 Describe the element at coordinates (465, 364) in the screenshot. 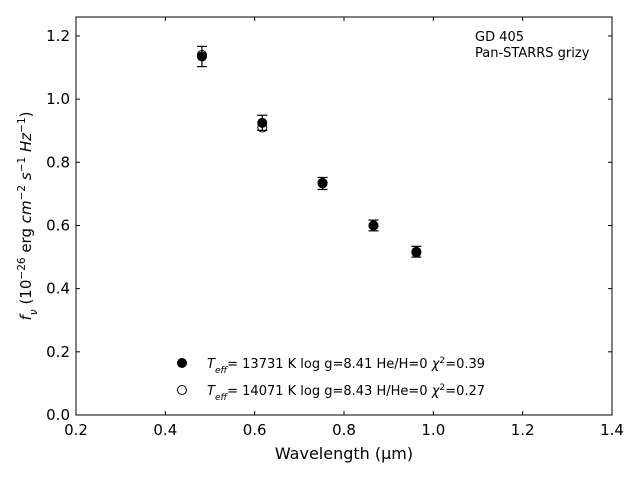

I see `text-part: =0.39` at that location.